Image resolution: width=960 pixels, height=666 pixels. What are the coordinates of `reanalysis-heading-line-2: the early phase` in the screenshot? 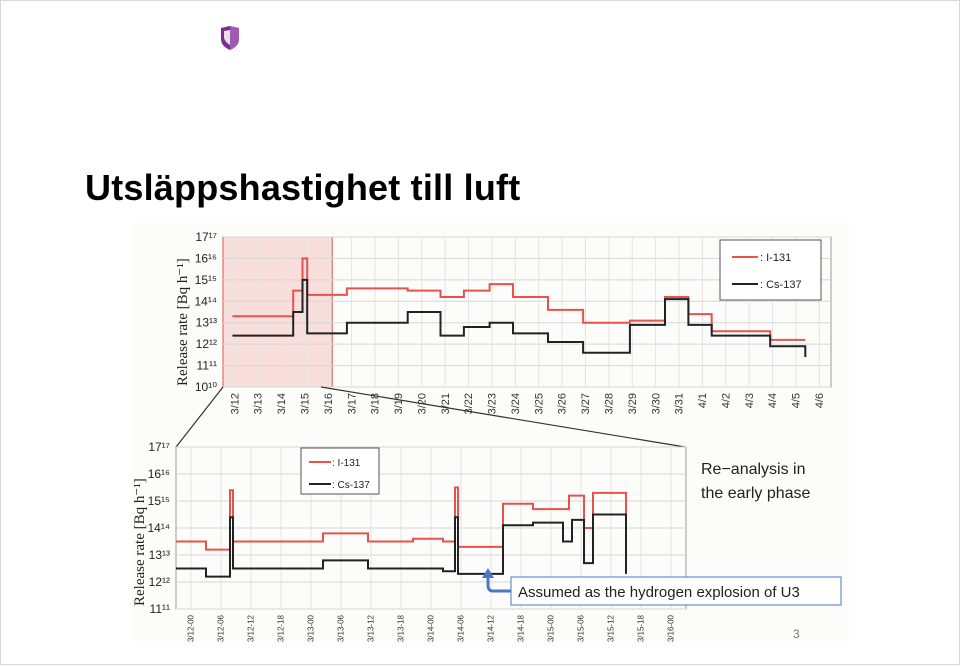 It's located at (756, 493).